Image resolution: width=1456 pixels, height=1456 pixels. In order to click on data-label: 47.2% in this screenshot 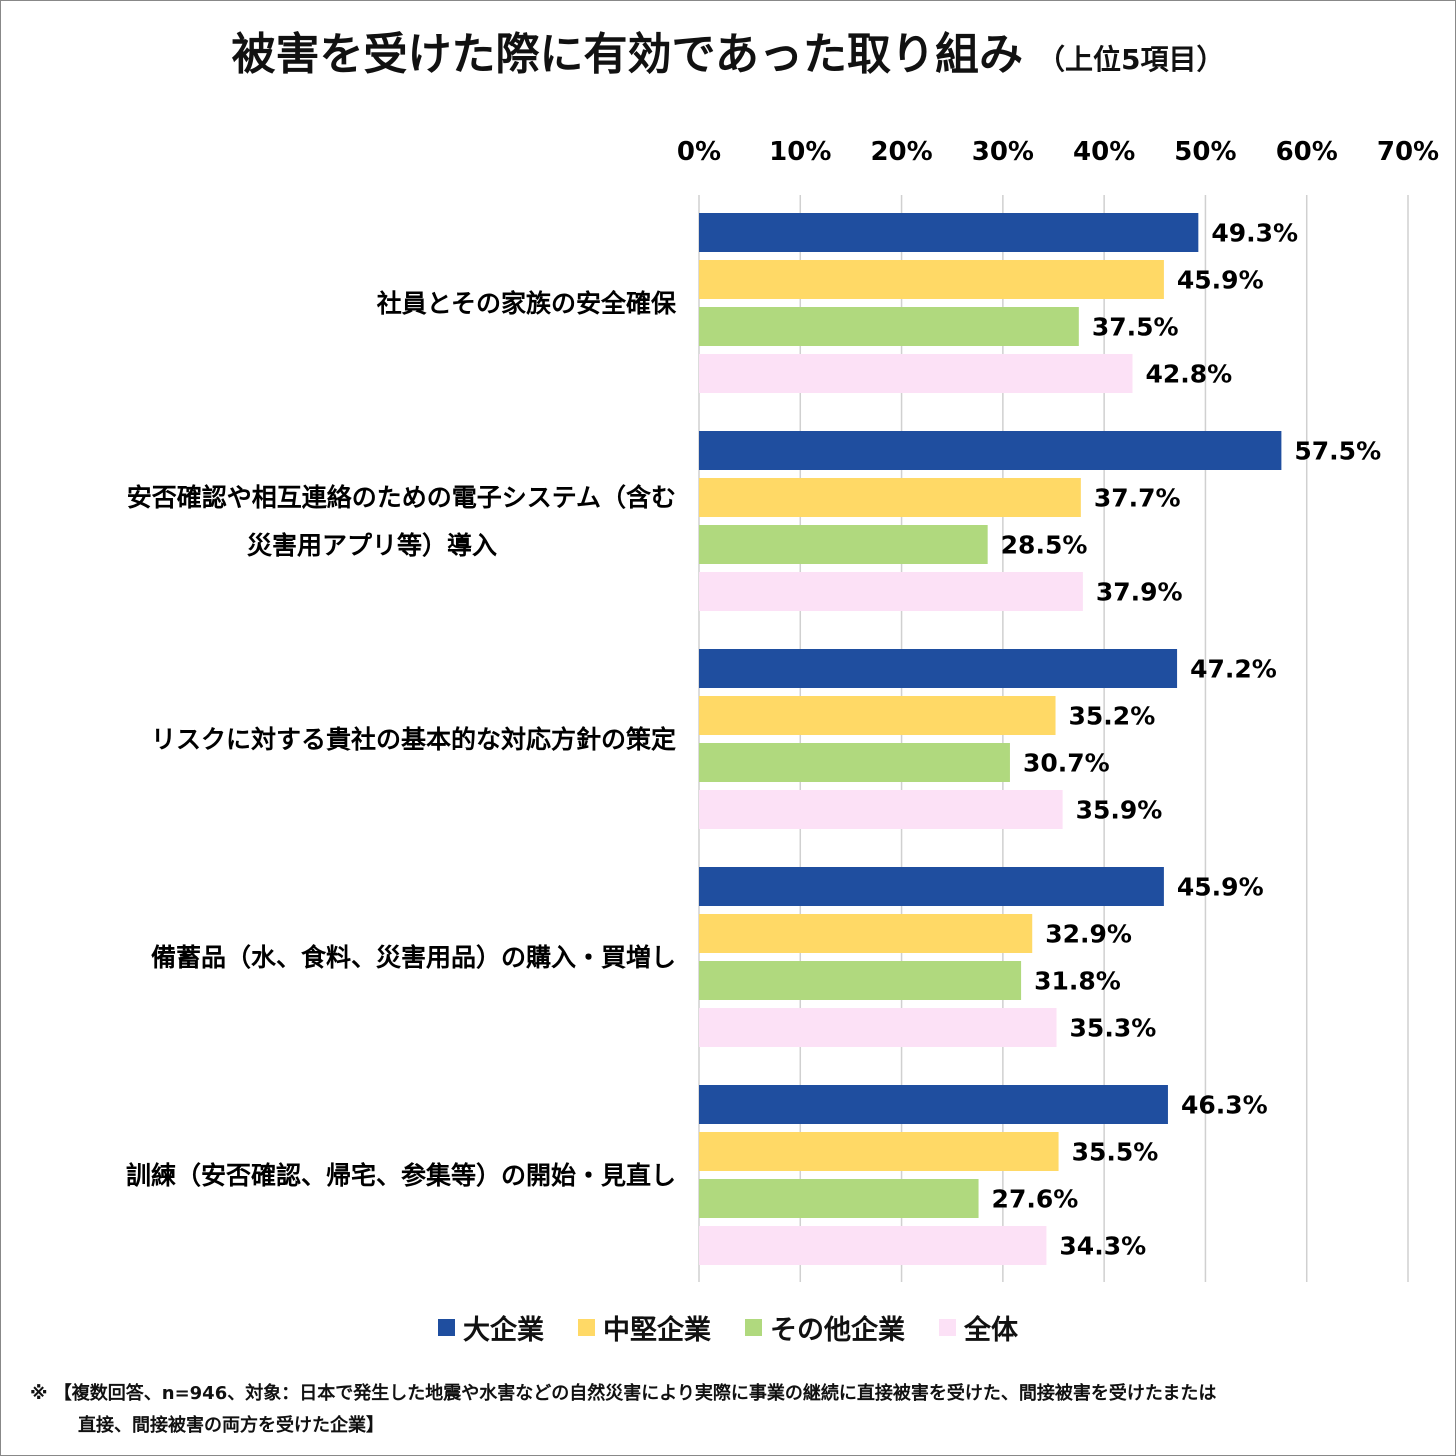, I will do `click(1233, 669)`.